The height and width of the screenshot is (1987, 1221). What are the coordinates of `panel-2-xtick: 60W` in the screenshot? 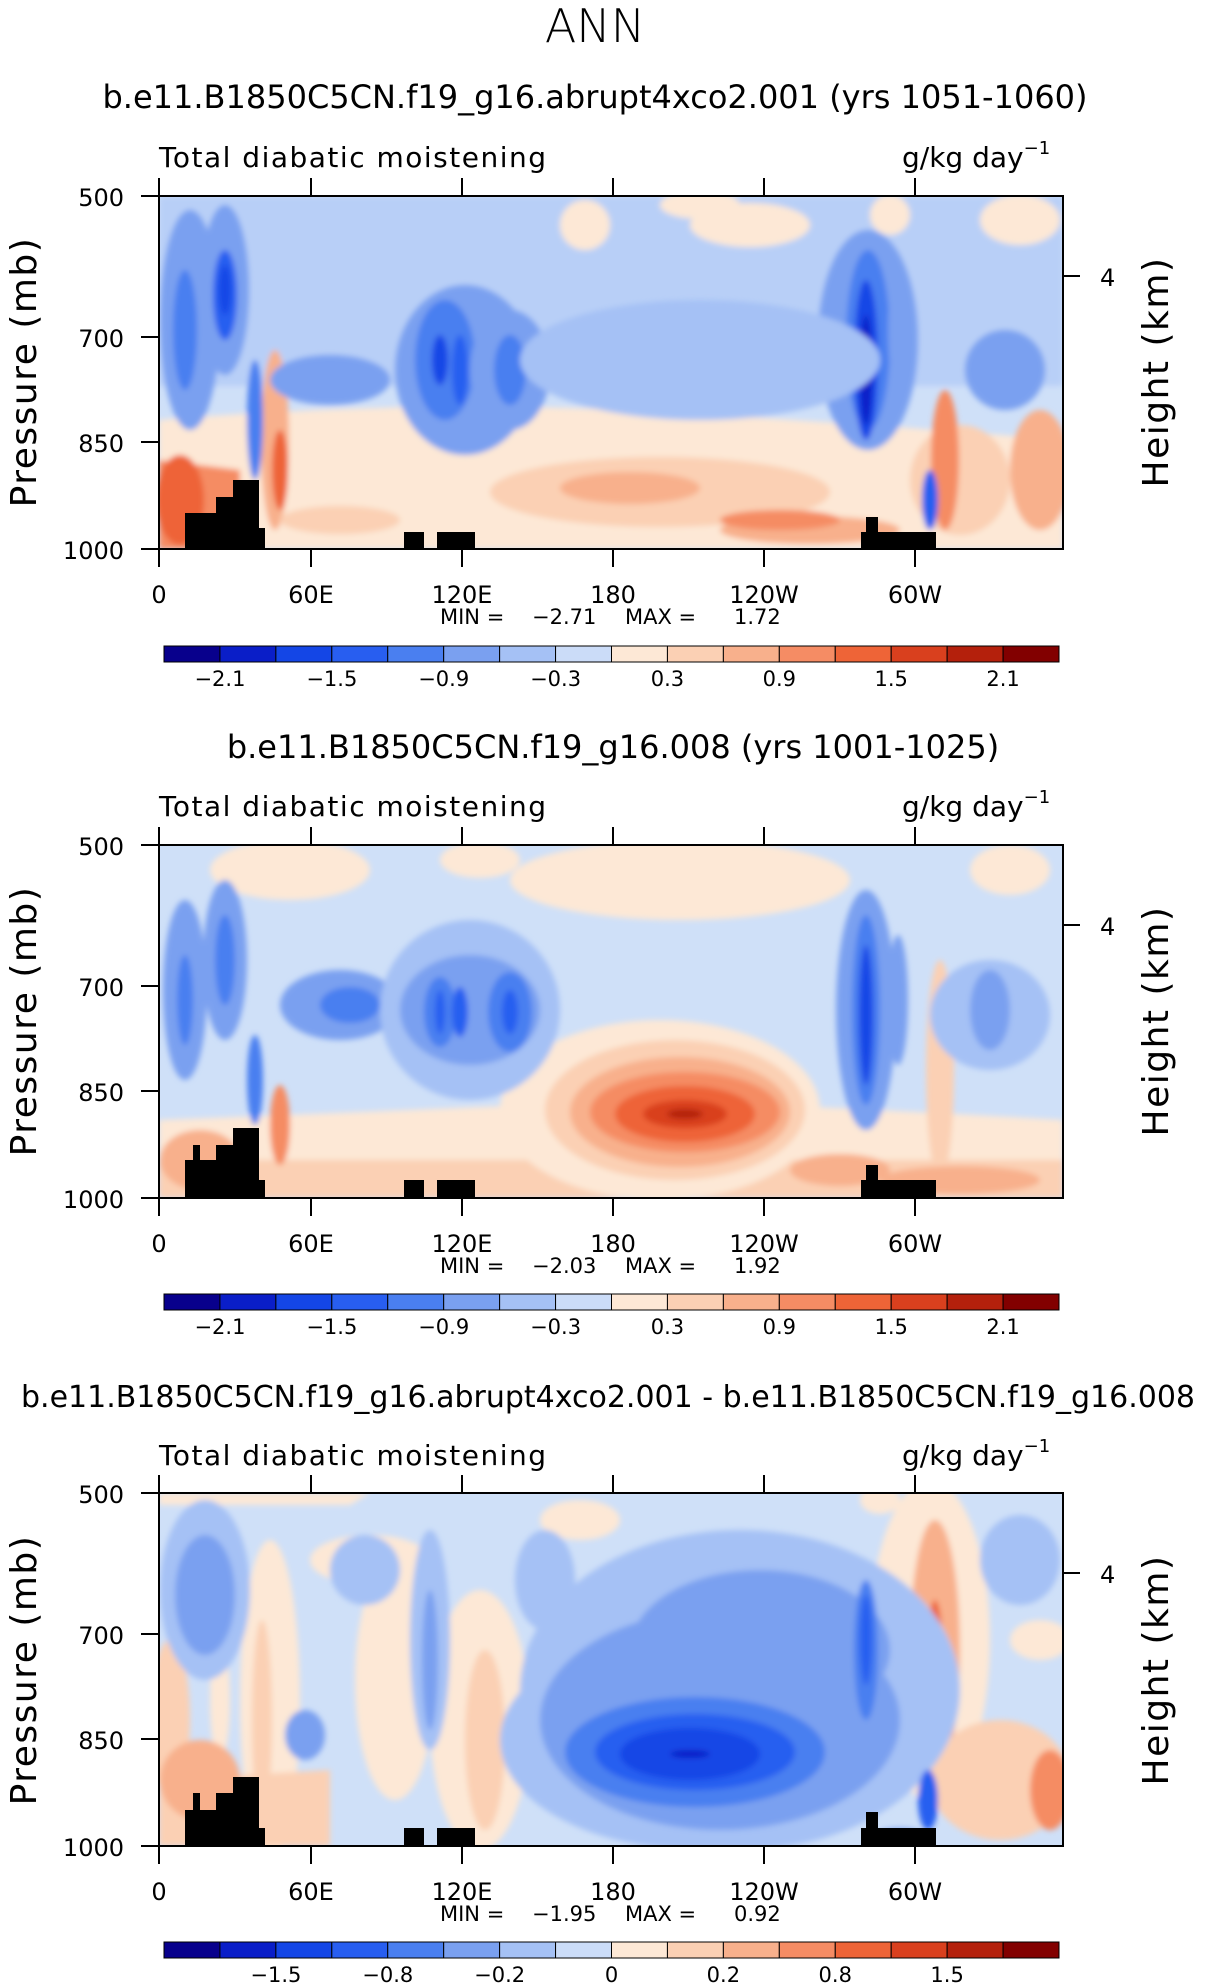 It's located at (915, 1244).